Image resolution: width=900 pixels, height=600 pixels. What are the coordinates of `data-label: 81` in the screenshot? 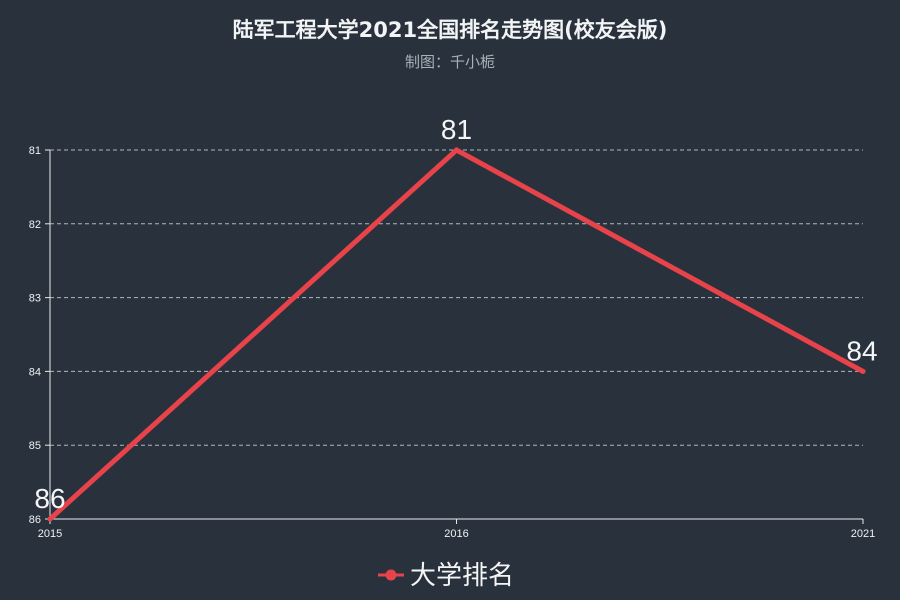 It's located at (456, 129).